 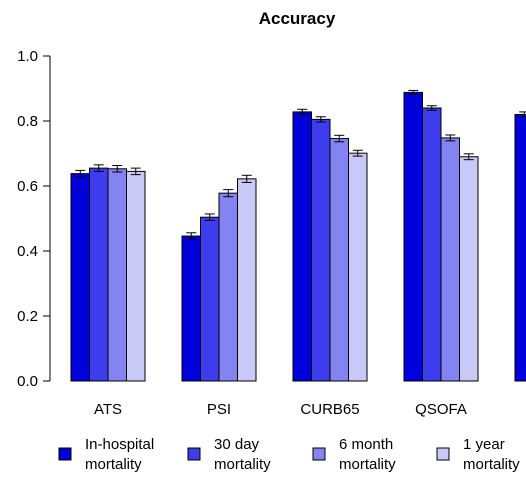 I want to click on chart-title: Accuracy, so click(x=297, y=18).